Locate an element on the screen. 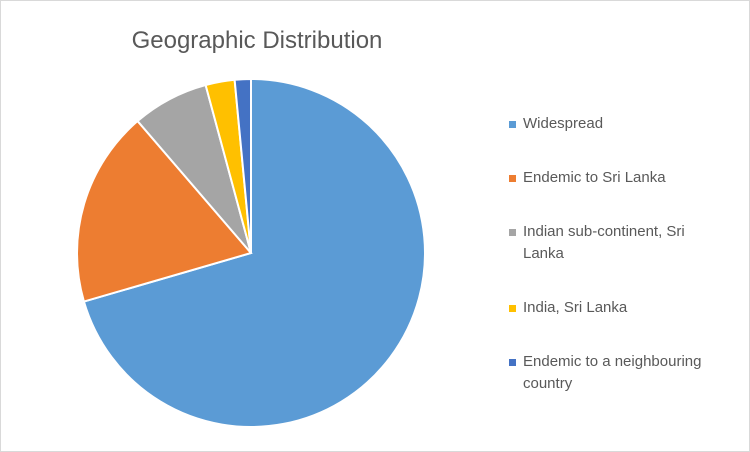  legend-label: Indian sub-continent, Sri Lanka is located at coordinates (604, 242).